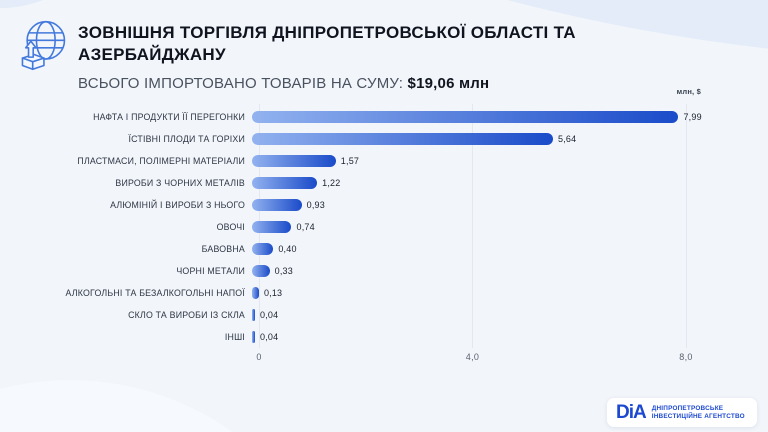 The width and height of the screenshot is (768, 432). What do you see at coordinates (210, 271) in the screenshot?
I see `category-label: ЧОРНІ МЕТАЛИ` at bounding box center [210, 271].